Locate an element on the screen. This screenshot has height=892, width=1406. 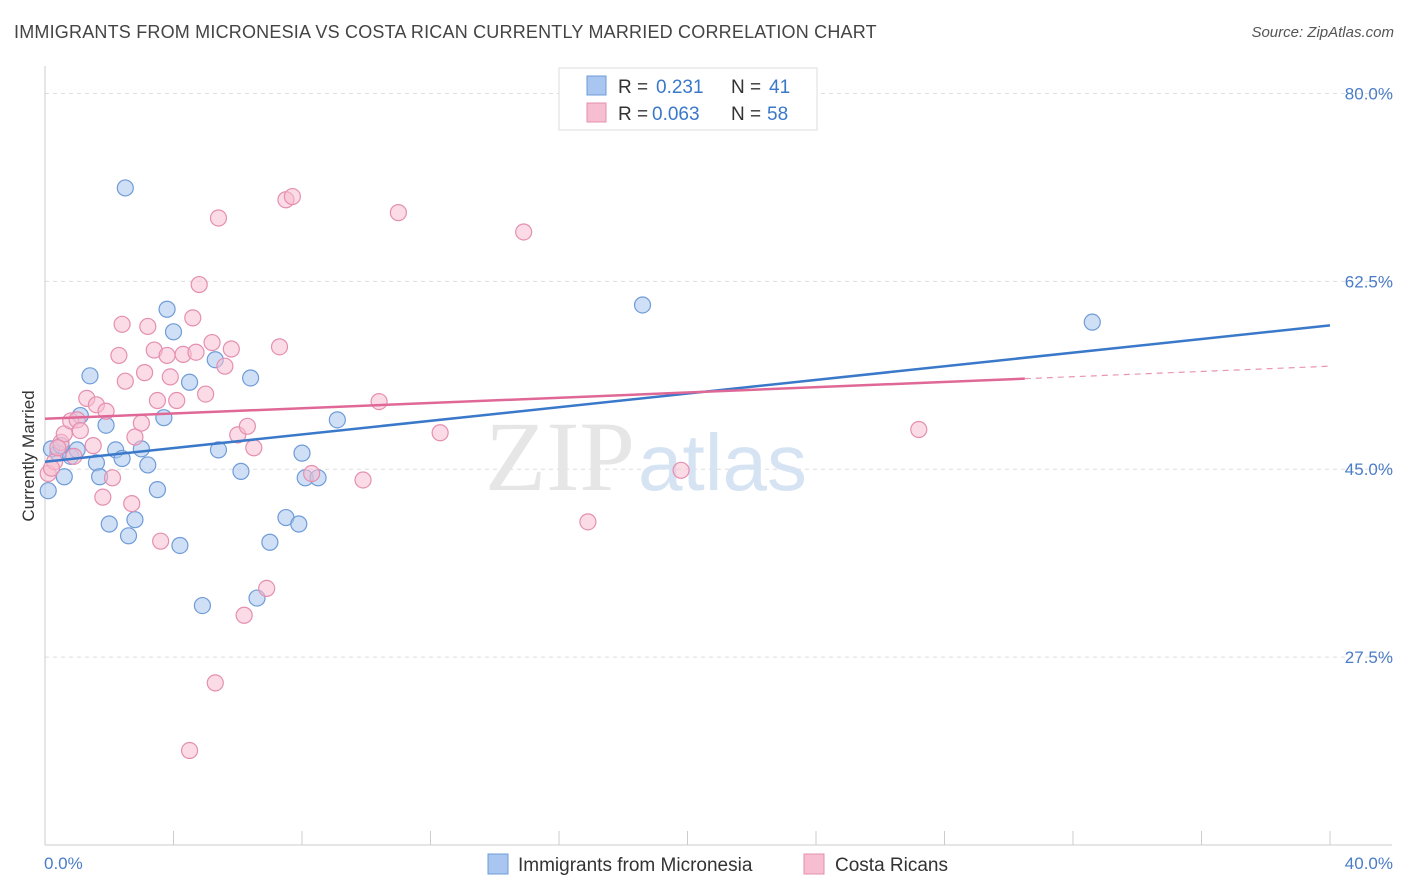
pink-trend-extension is located at coordinates (1177, 372).